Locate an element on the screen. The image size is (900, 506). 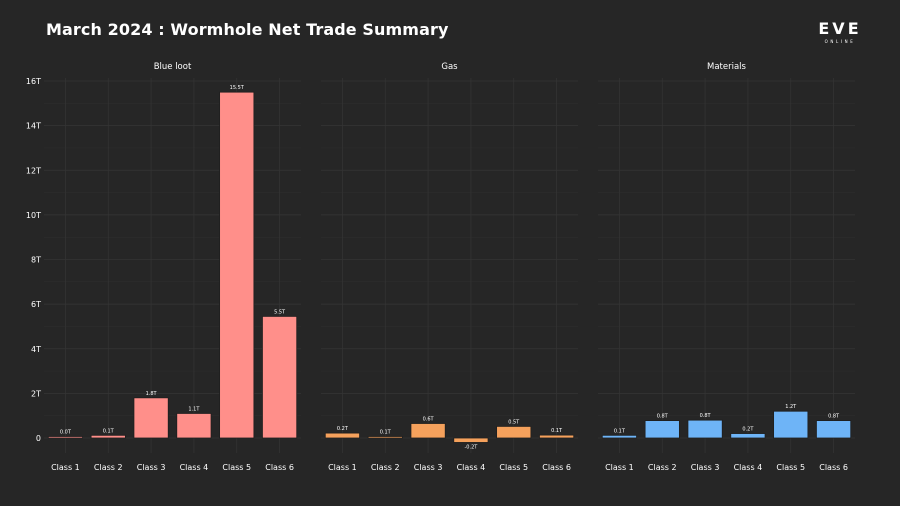
data-label: 0.0T is located at coordinates (66, 433).